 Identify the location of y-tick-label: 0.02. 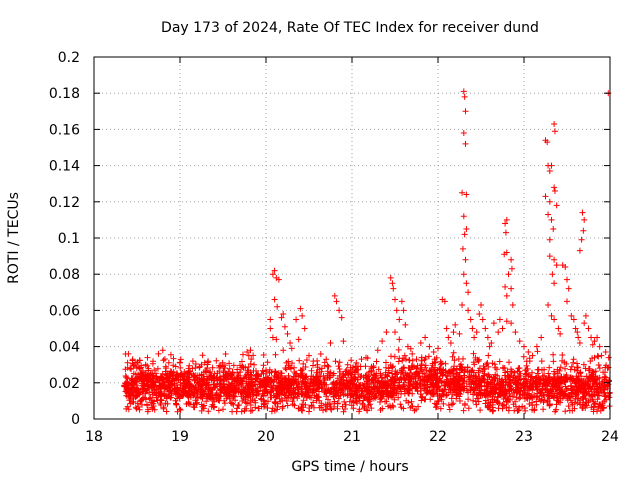
(64, 384).